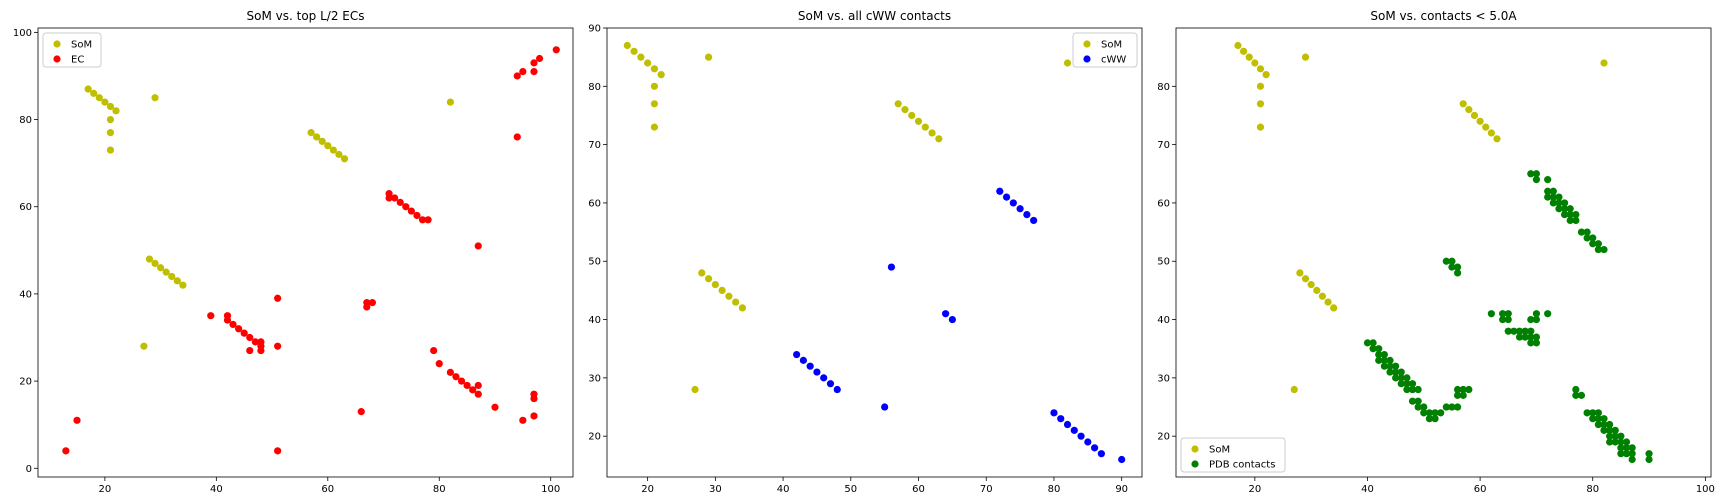  What do you see at coordinates (25, 382) in the screenshot?
I see `y-tick-label: 20` at bounding box center [25, 382].